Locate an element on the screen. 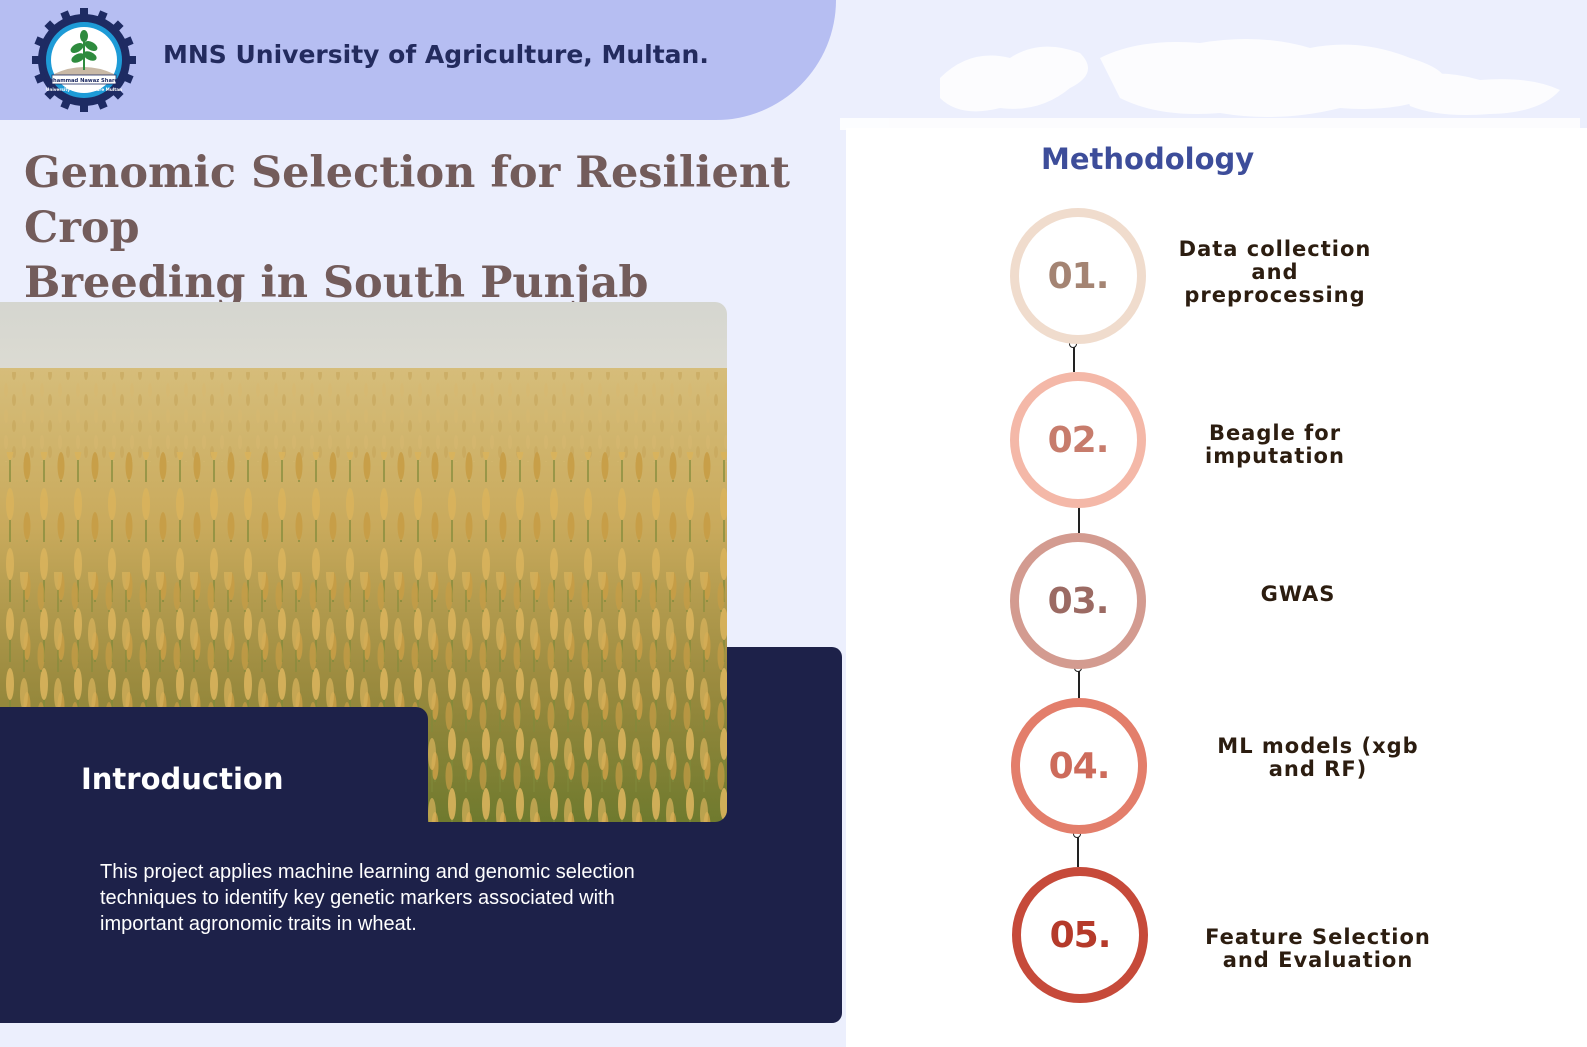  step-5-number: 05. is located at coordinates (1080, 935).